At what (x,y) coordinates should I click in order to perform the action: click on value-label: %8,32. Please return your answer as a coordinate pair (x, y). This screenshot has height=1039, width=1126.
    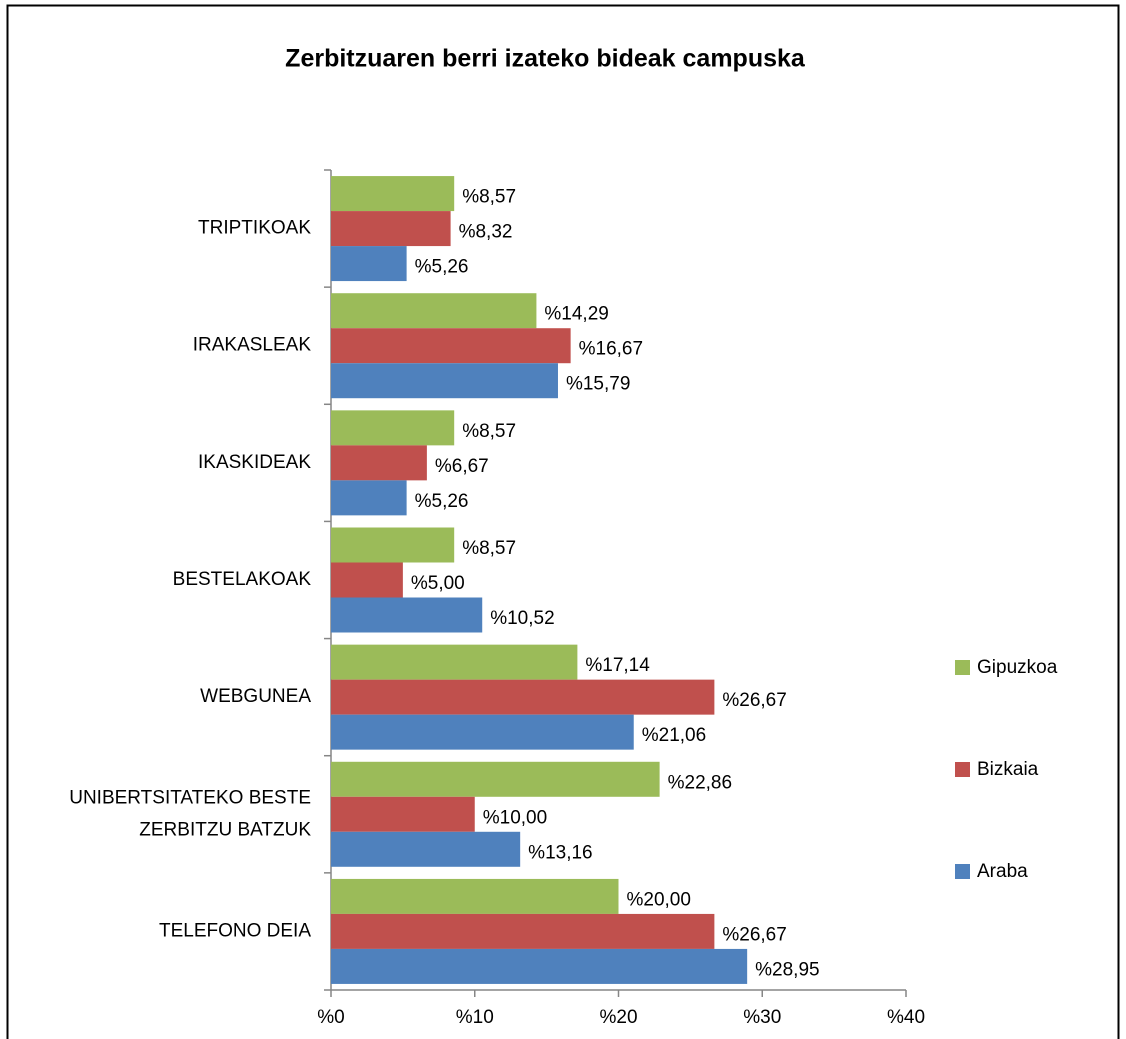
    Looking at the image, I should click on (486, 232).